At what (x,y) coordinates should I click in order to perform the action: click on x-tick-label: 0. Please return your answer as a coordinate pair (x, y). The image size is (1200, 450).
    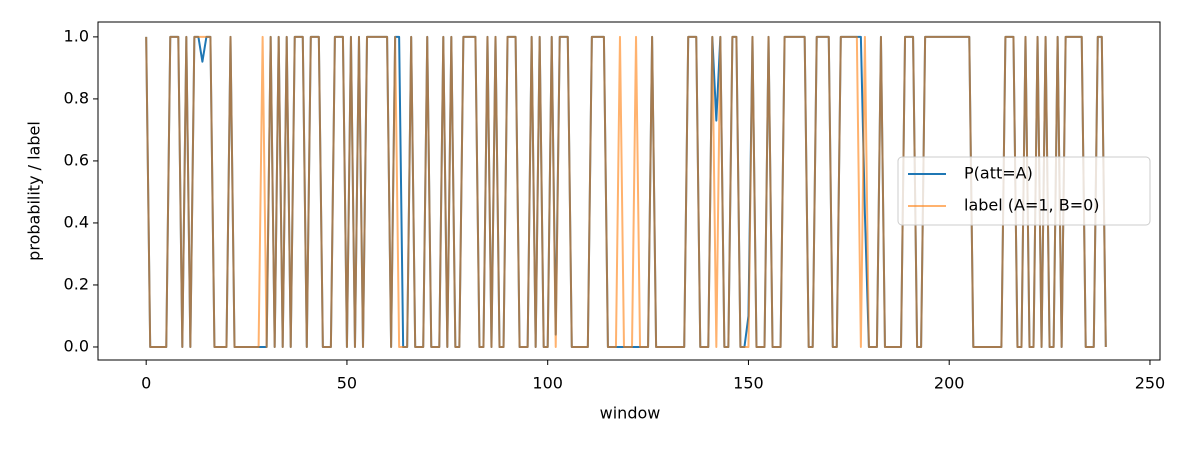
    Looking at the image, I should click on (146, 383).